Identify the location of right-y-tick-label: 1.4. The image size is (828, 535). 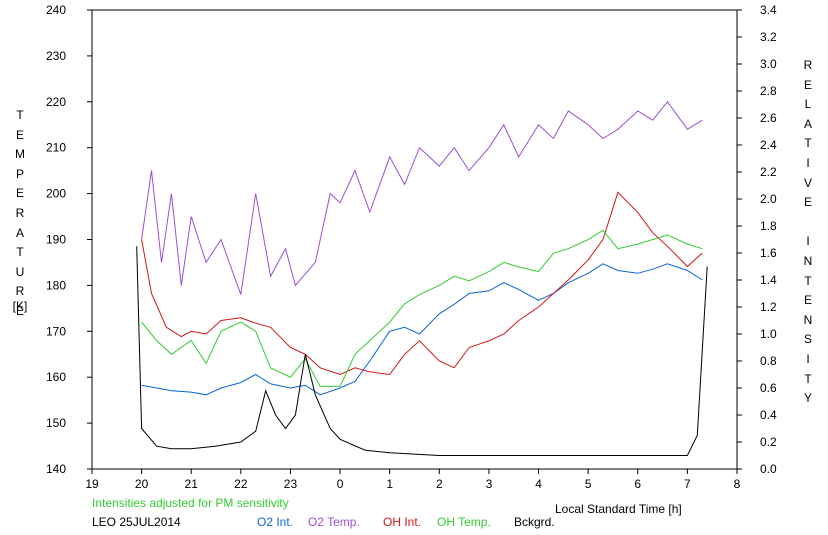
(768, 280).